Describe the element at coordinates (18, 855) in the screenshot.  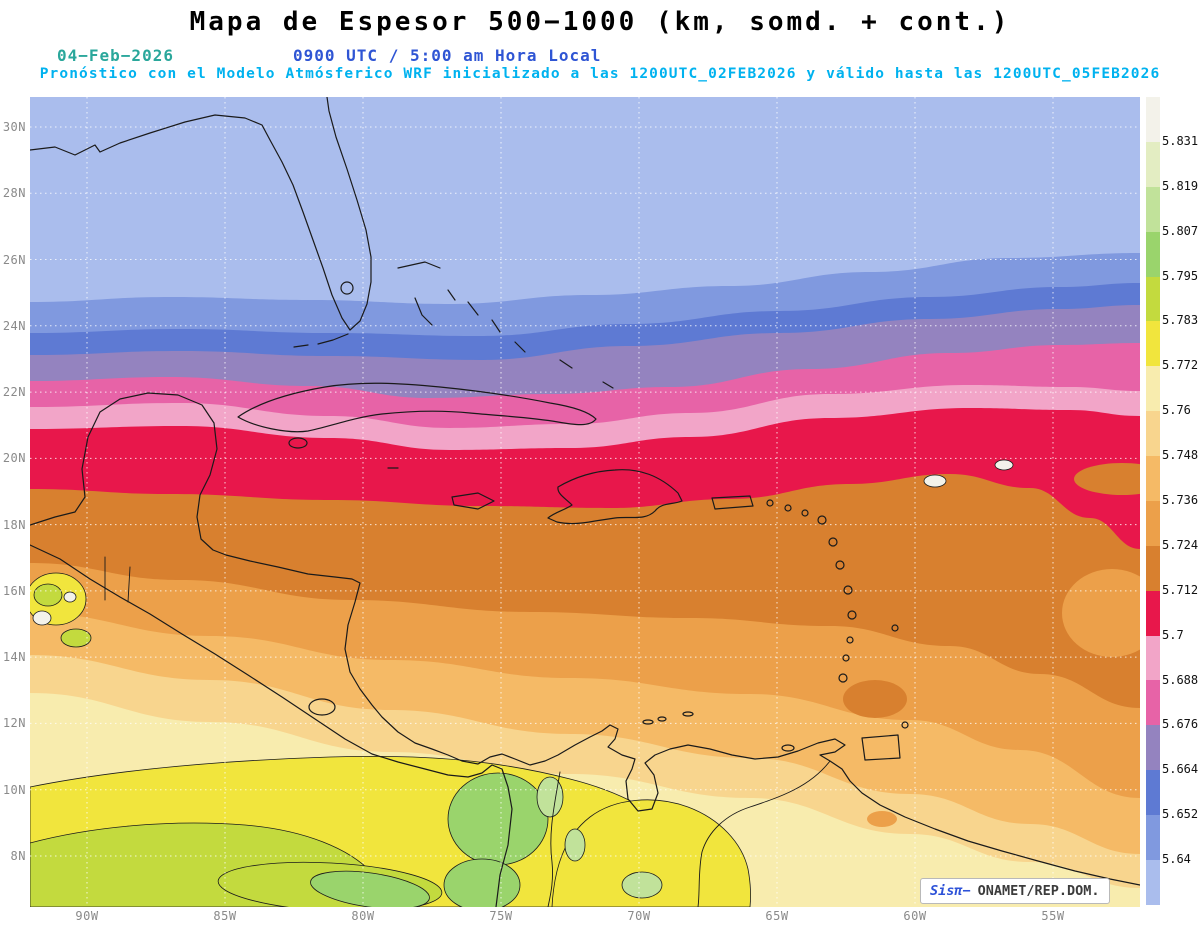
I see `lat-label: 8N` at that location.